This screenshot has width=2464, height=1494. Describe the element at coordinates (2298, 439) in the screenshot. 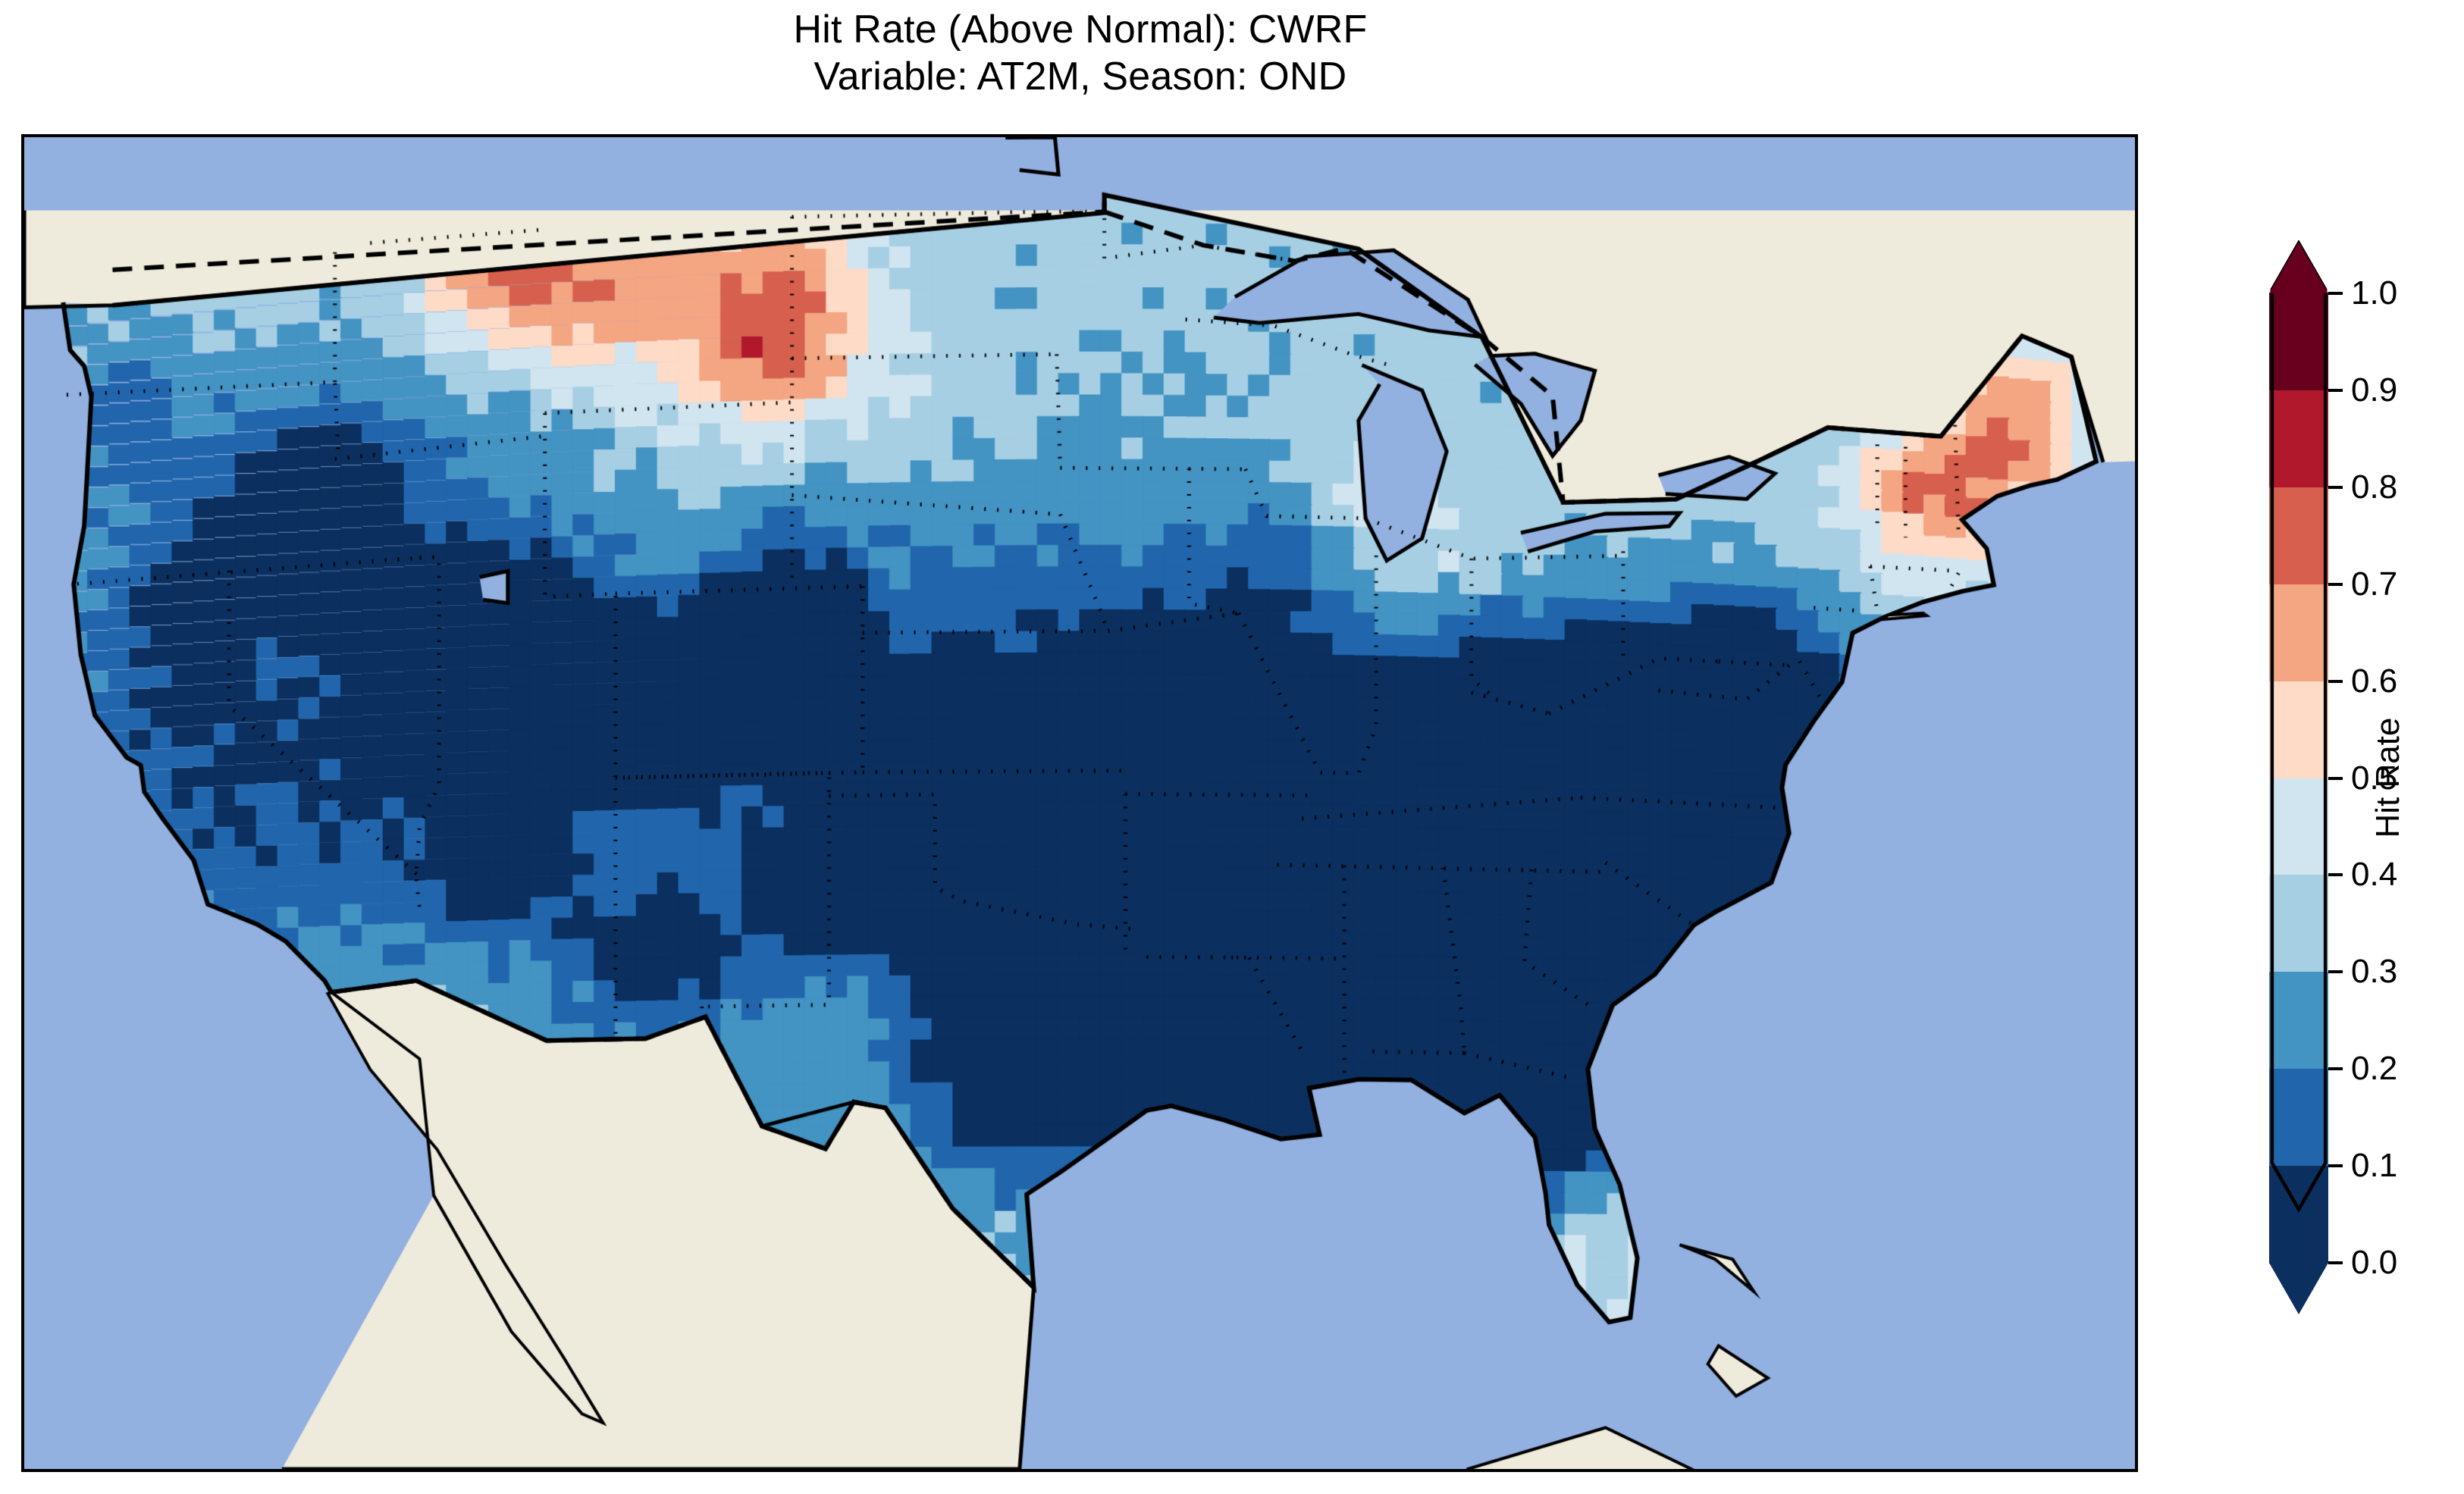

I see `colorbar-band-0.8-0.9` at that location.